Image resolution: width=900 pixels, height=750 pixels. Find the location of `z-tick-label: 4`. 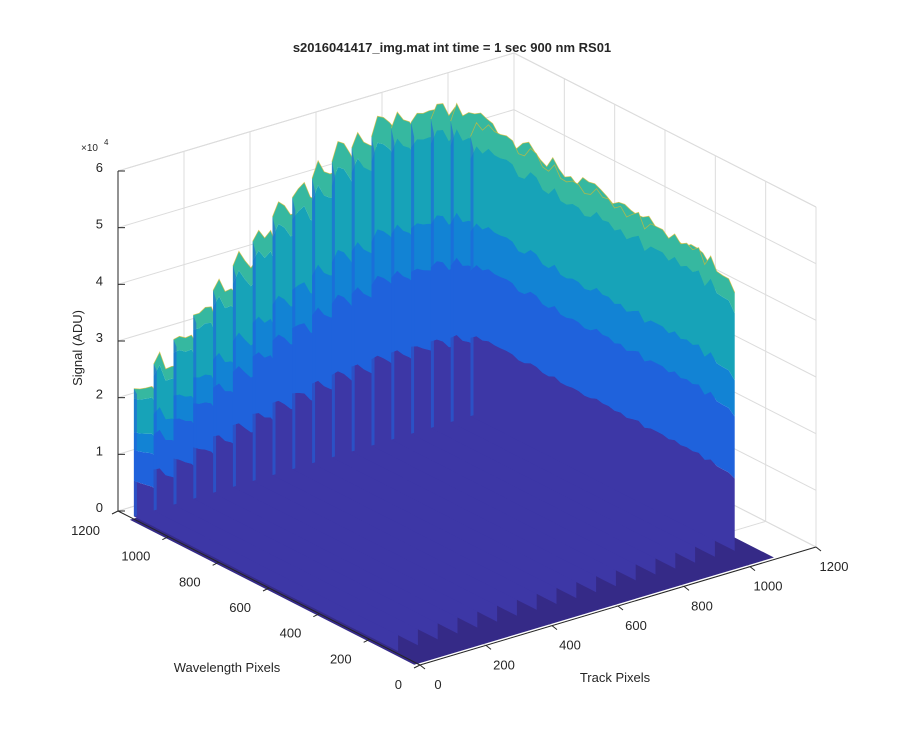

z-tick-label: 4 is located at coordinates (99, 280).